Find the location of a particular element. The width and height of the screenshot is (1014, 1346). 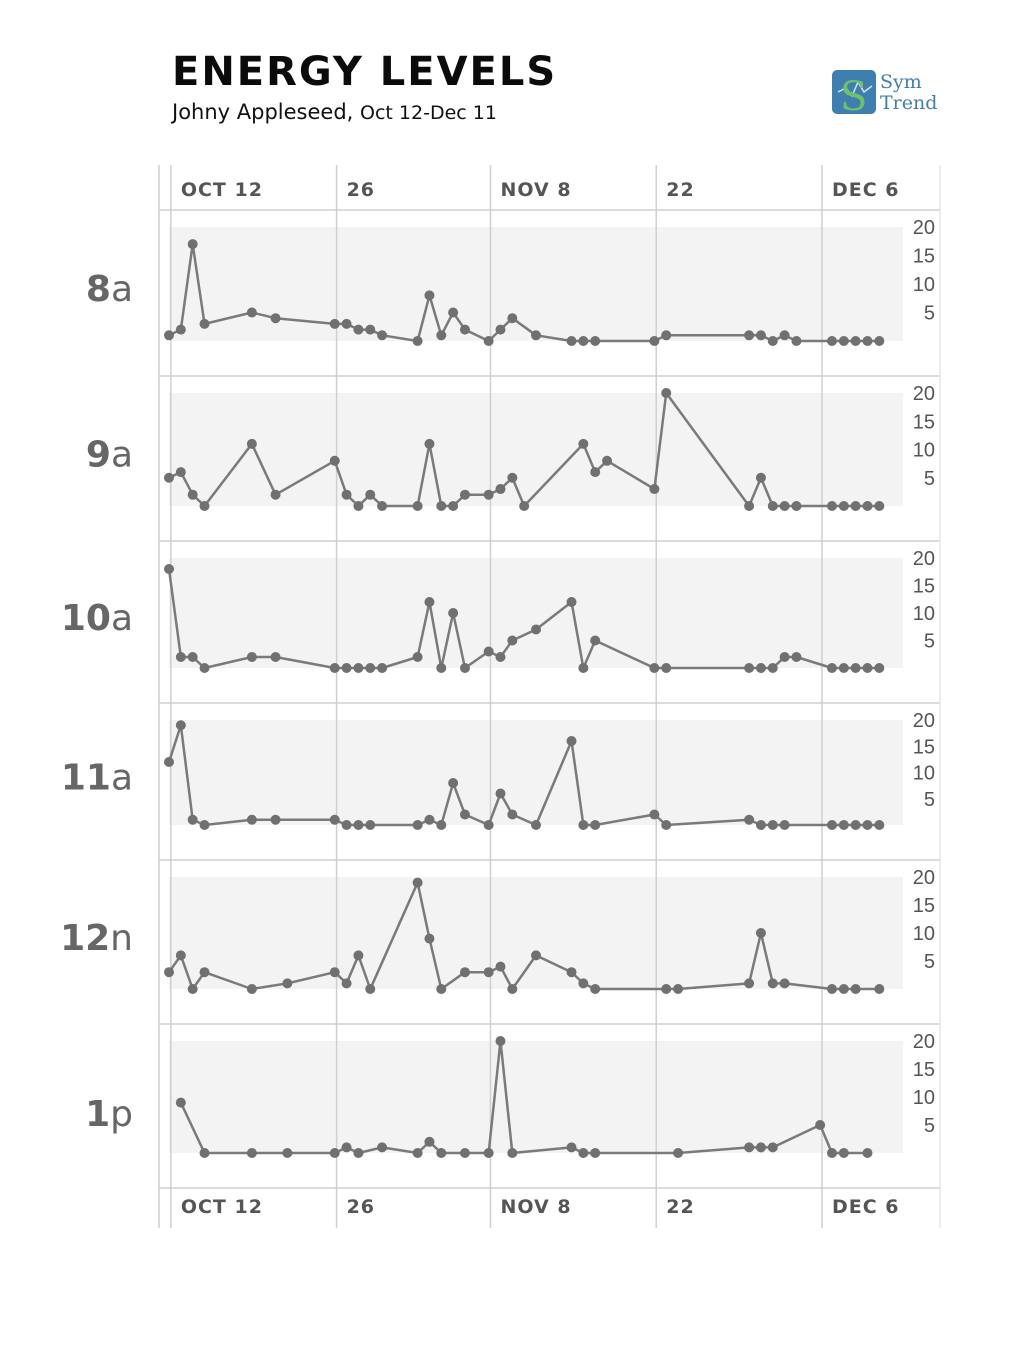

row-label: 11a is located at coordinates (97, 778).